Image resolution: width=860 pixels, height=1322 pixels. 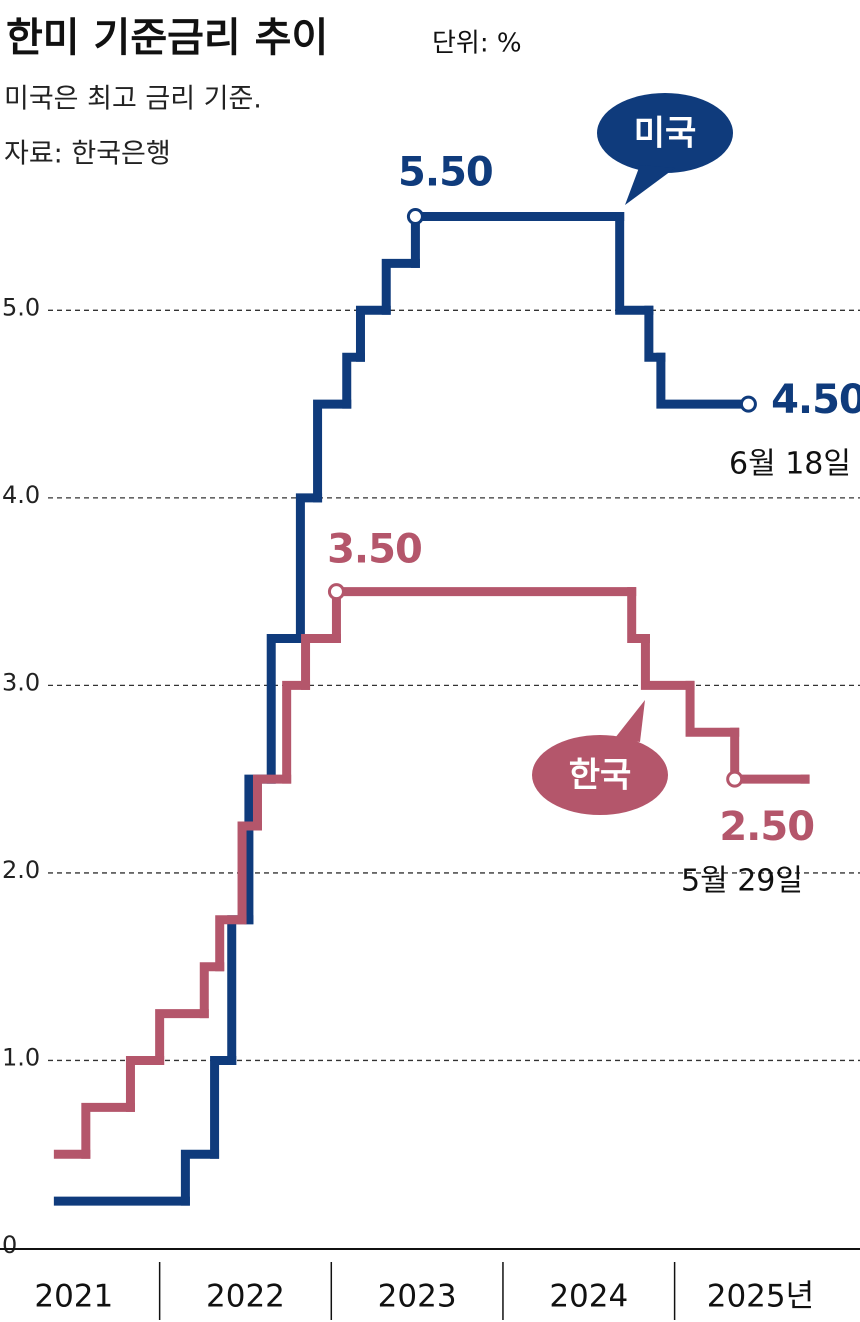 What do you see at coordinates (167, 38) in the screenshot?
I see `chart-title: 한미 기준금리 추이` at bounding box center [167, 38].